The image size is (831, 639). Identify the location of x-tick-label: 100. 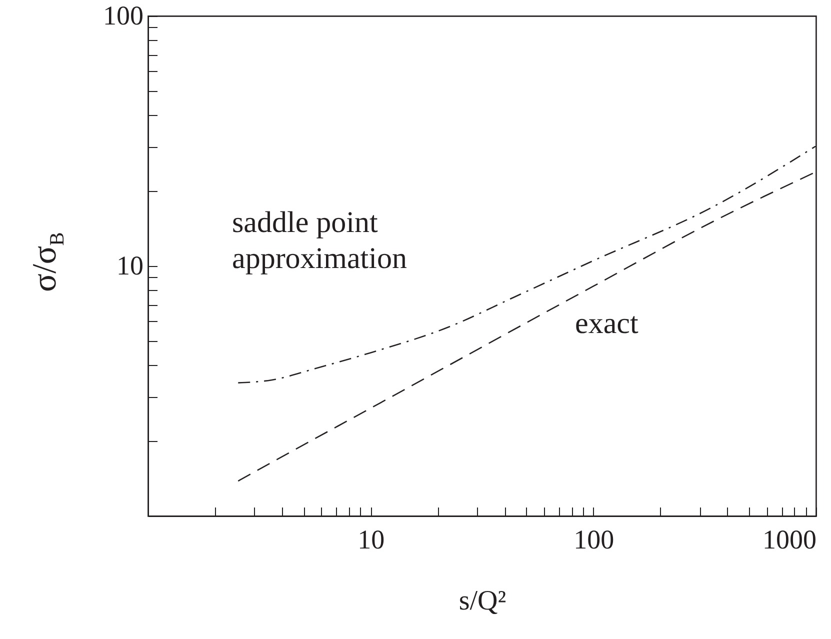
(594, 539).